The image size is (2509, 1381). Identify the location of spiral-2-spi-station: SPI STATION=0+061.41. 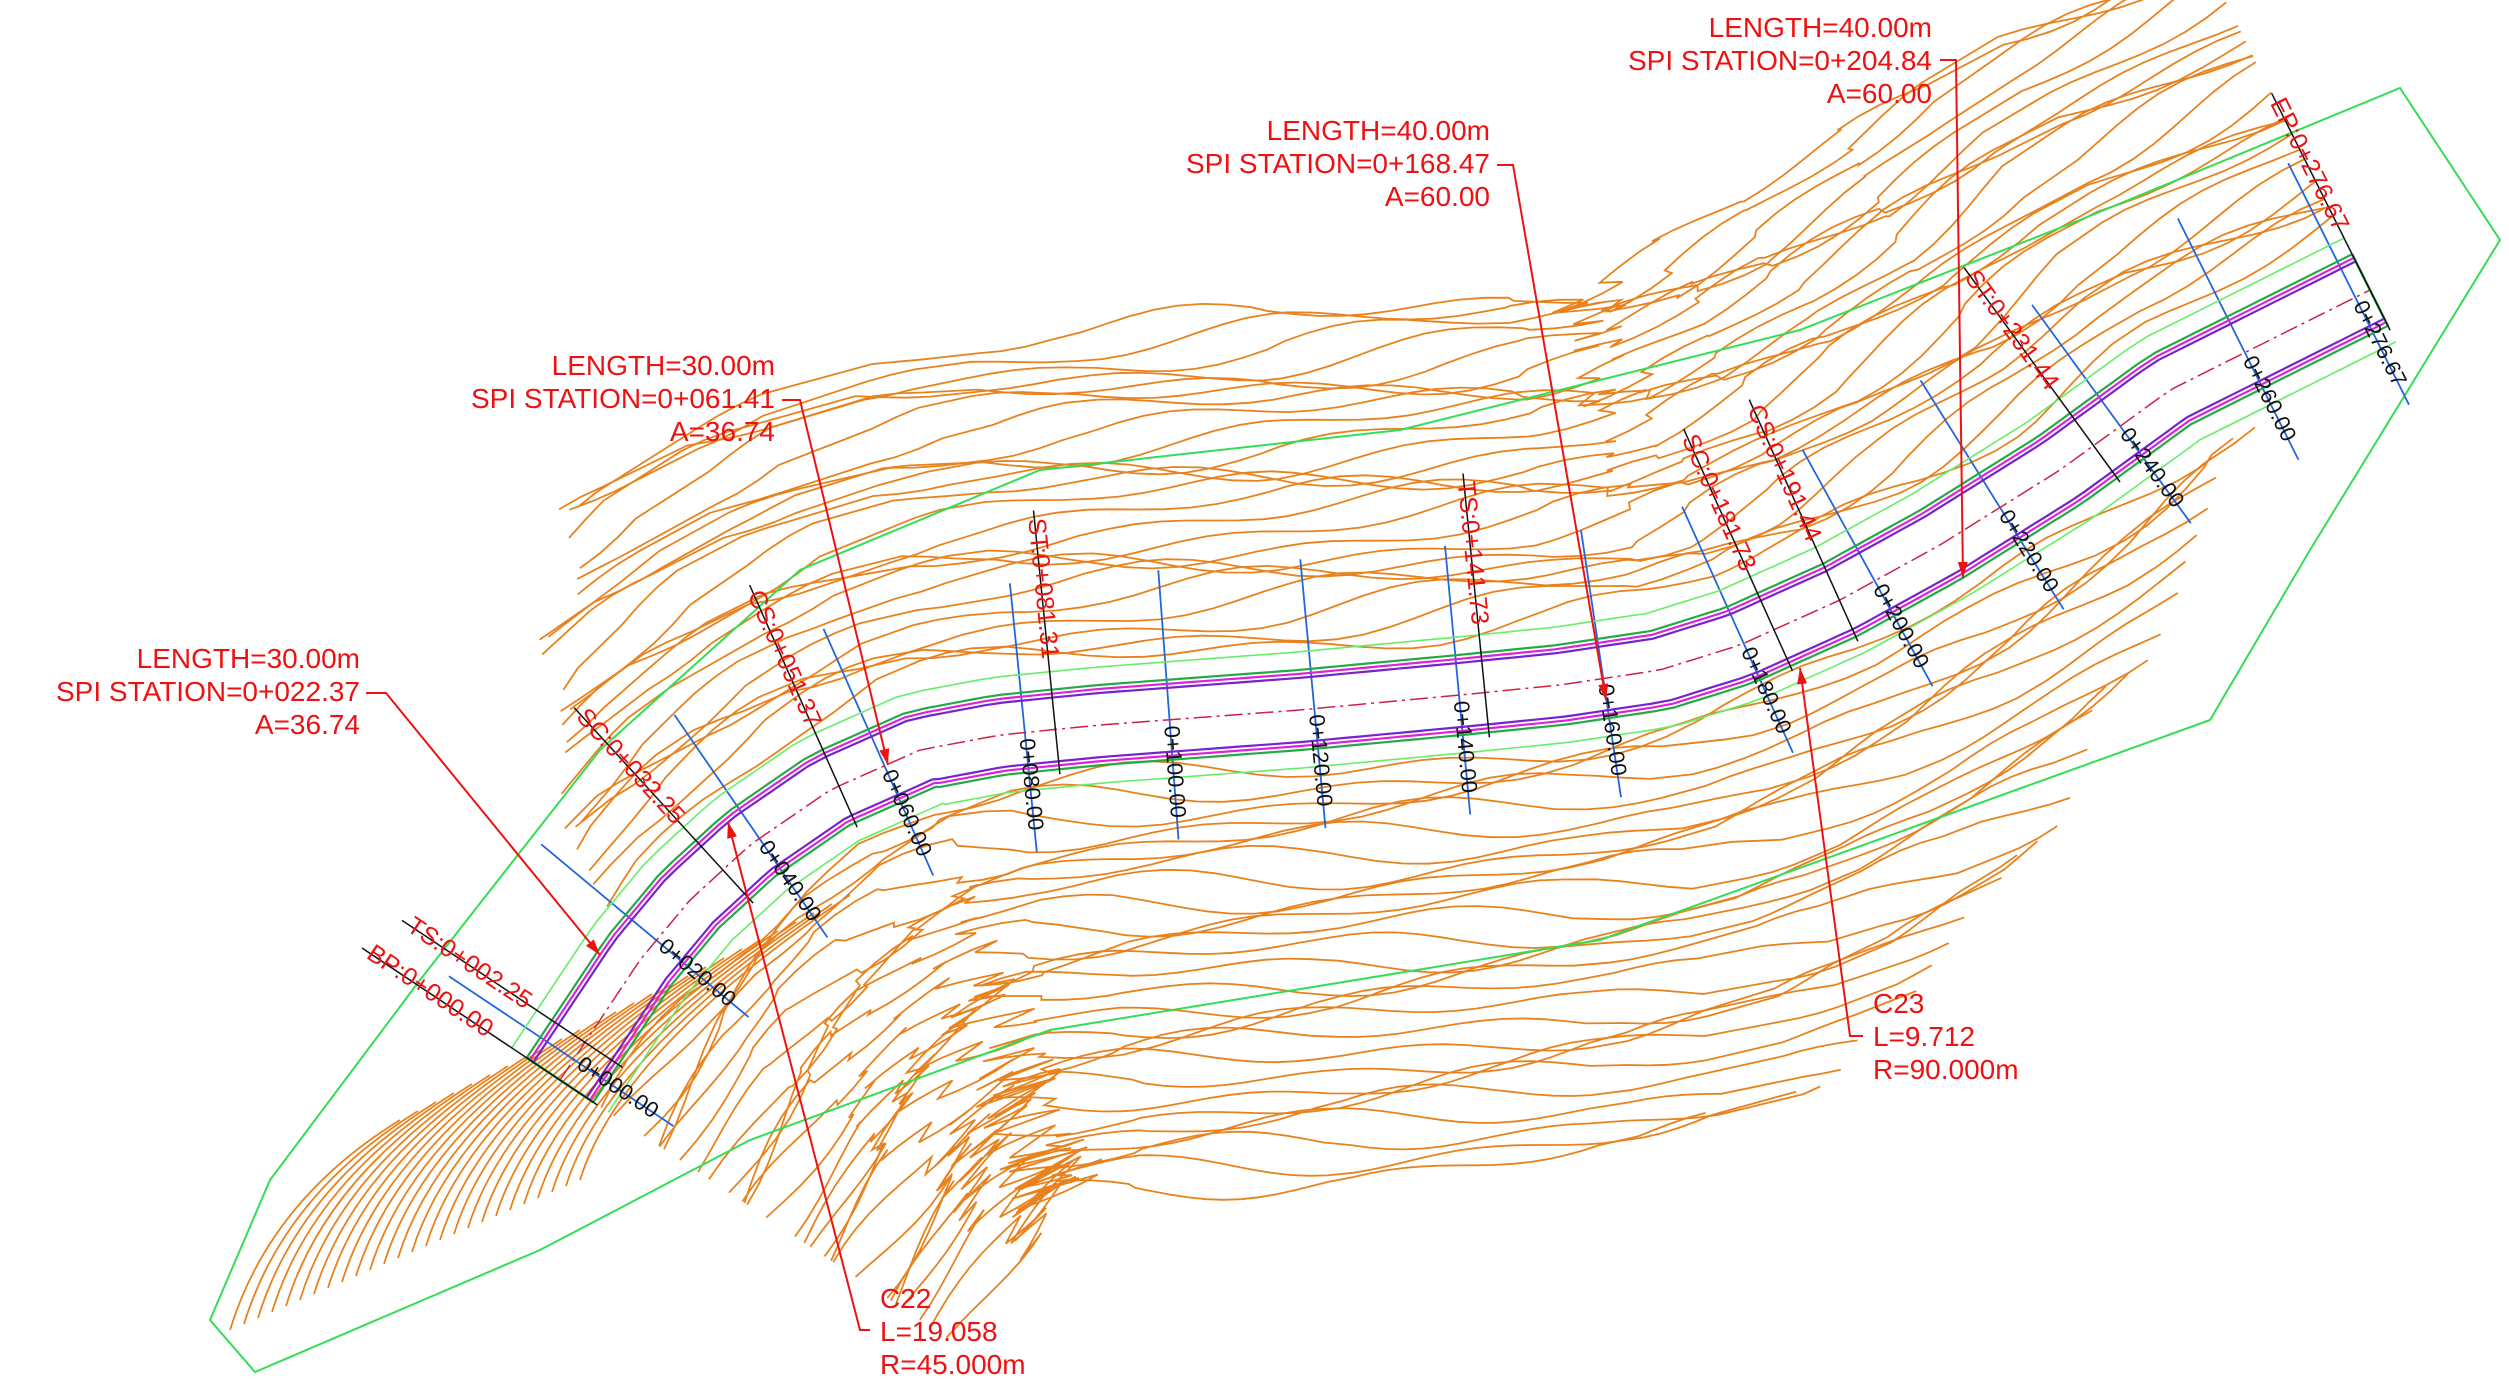
(623, 398).